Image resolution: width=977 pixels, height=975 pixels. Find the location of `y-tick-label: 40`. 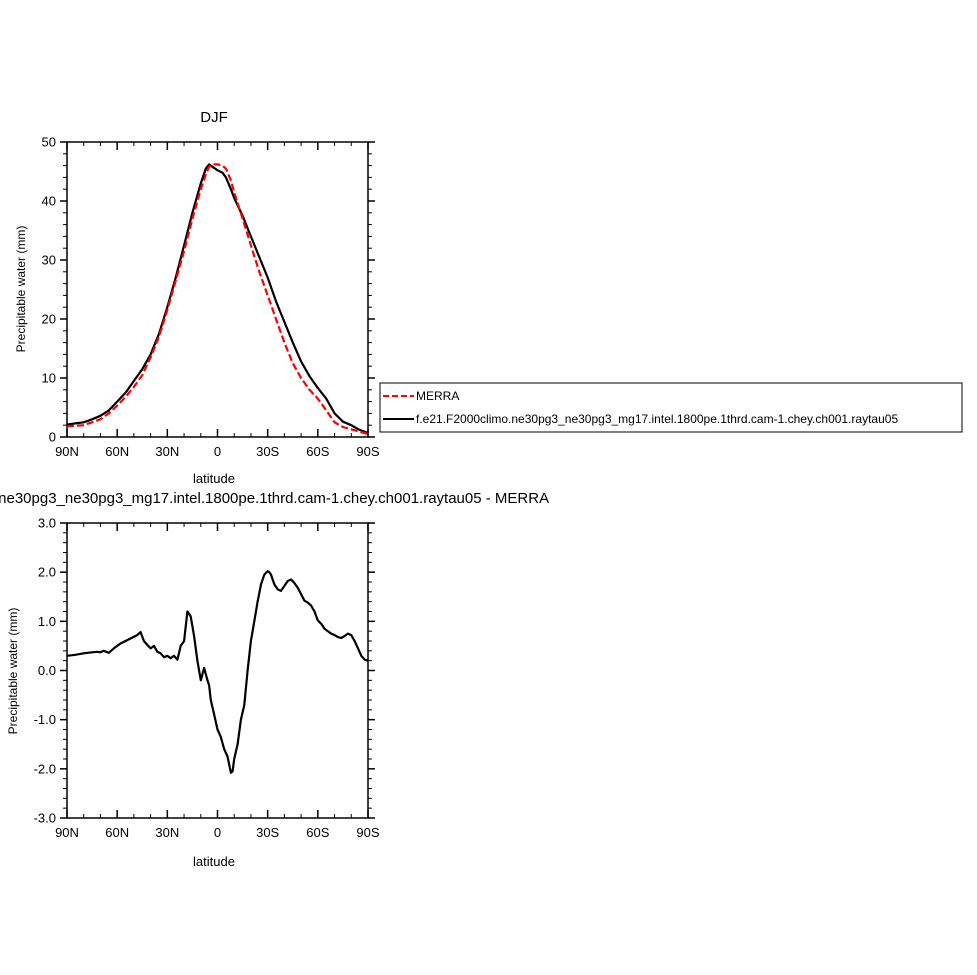

y-tick-label: 40 is located at coordinates (49, 201).